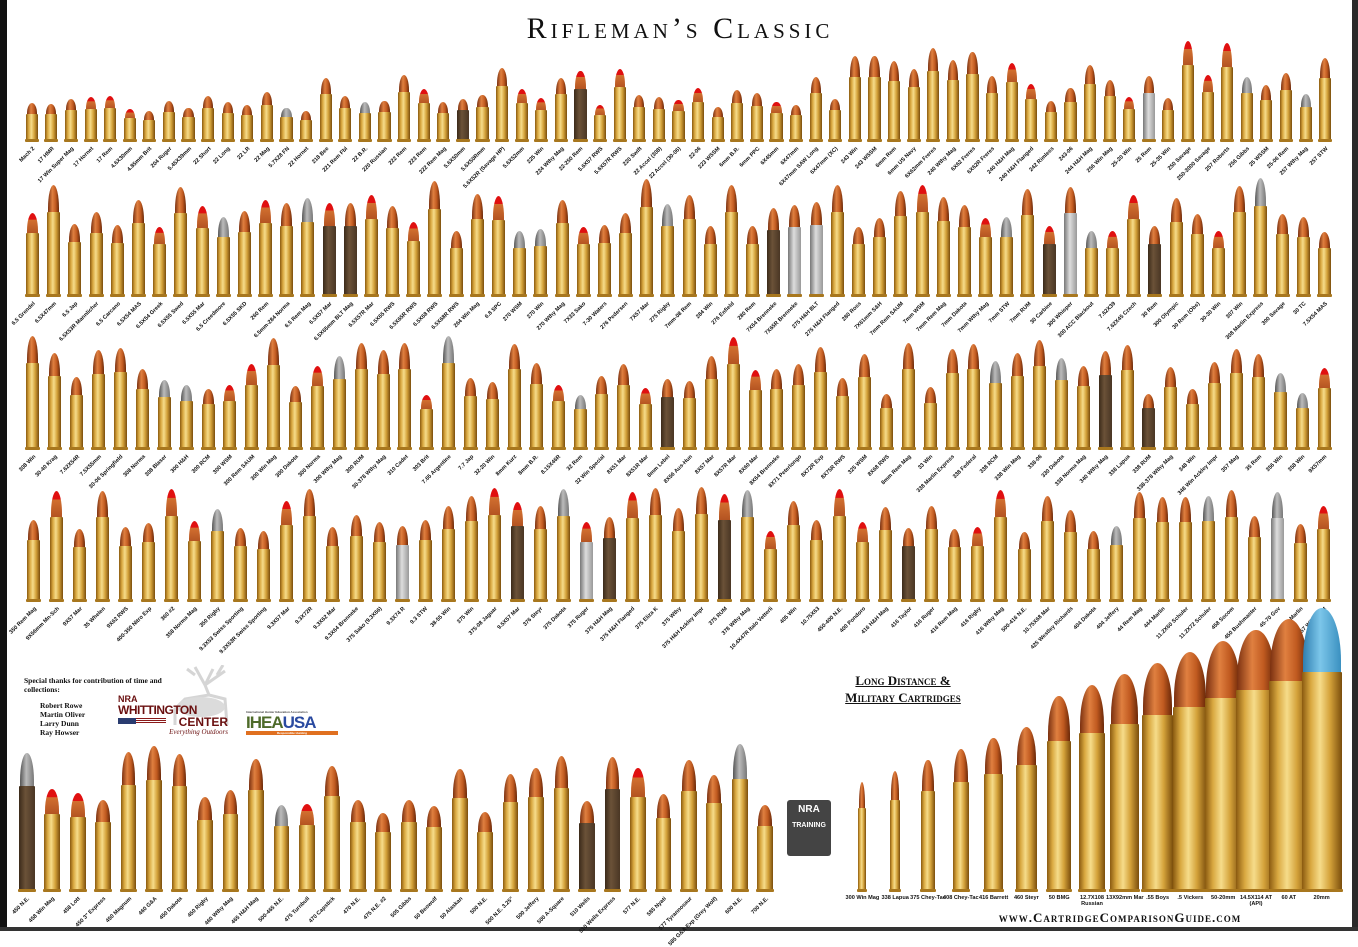  I want to click on cartridge-label: 450 N.E., so click(21, 906).